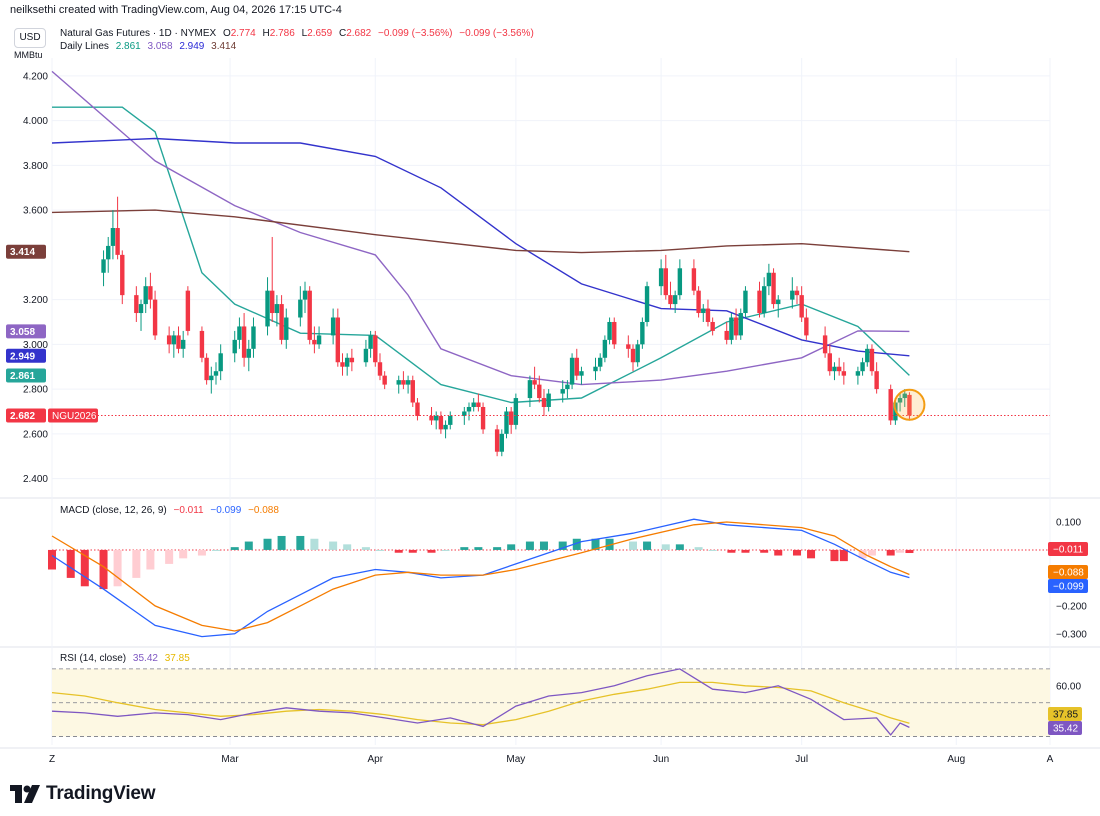 The height and width of the screenshot is (816, 1100). Describe the element at coordinates (35, 121) in the screenshot. I see `price-tick-label: 4.000` at that location.